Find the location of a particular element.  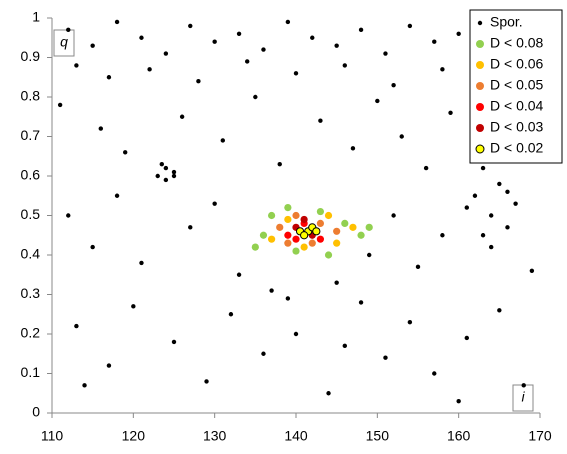

y-tick-label: 0.7 is located at coordinates (31, 135).